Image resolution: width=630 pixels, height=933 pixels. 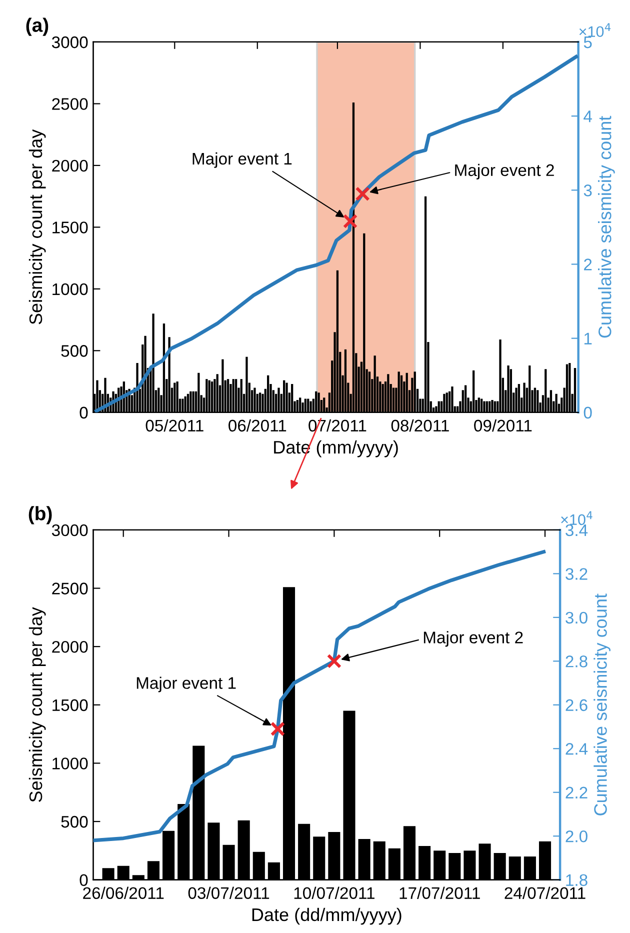 What do you see at coordinates (588, 338) in the screenshot?
I see `y2-tick-label: 1` at bounding box center [588, 338].